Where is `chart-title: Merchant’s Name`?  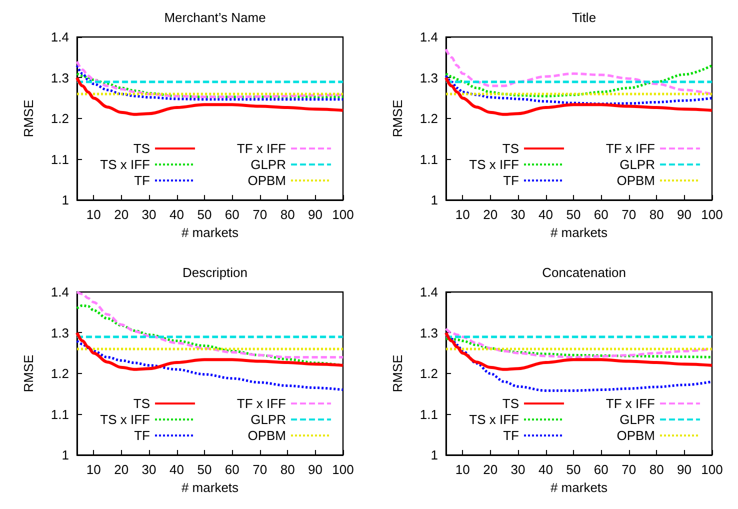
chart-title: Merchant’s Name is located at coordinates (215, 17).